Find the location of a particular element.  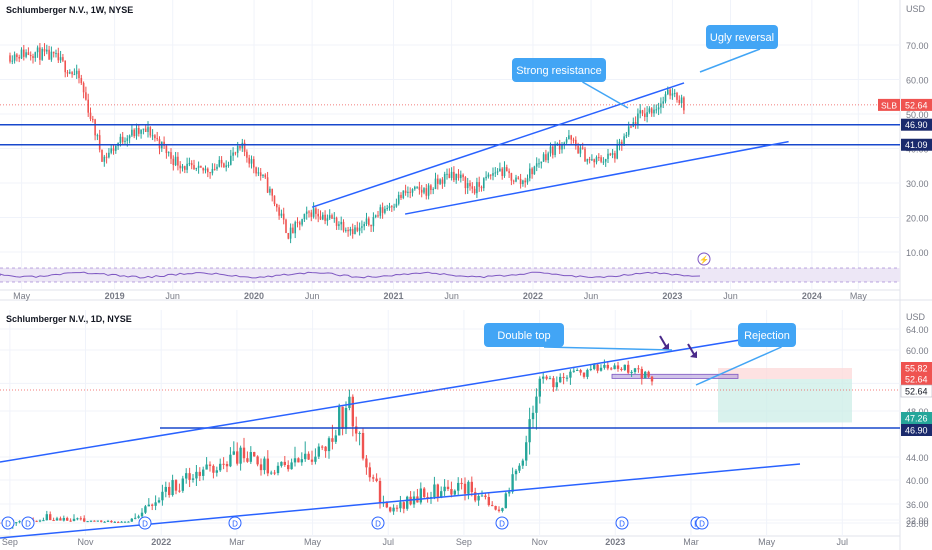

supply-zone is located at coordinates (675, 376).